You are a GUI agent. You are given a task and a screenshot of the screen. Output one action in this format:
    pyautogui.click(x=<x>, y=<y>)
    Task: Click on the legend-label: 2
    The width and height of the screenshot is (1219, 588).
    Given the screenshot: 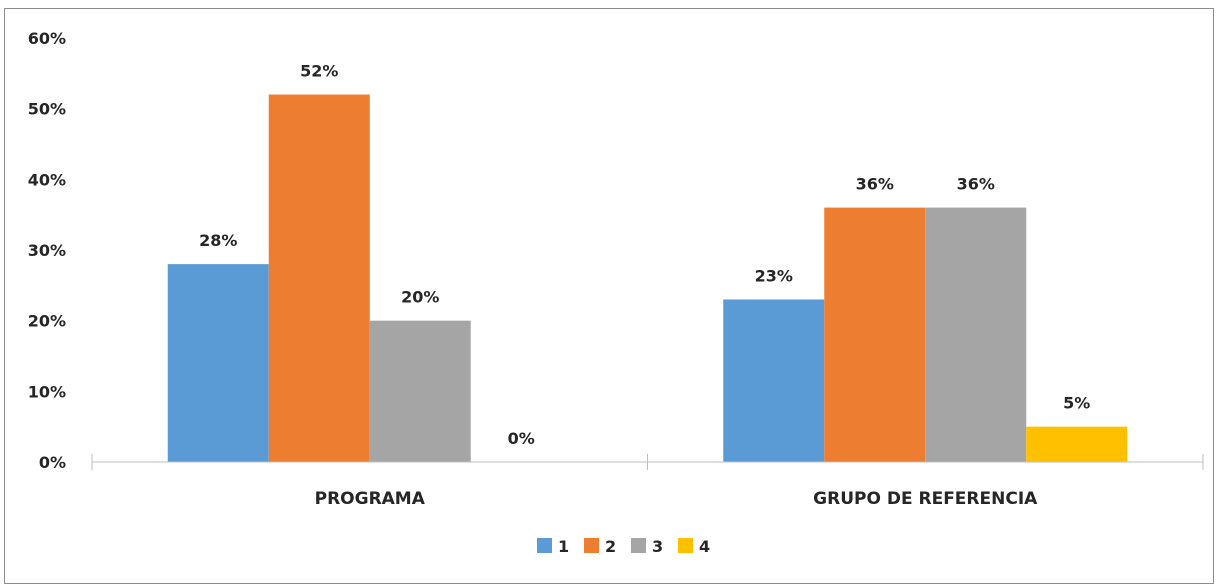 What is the action you would take?
    pyautogui.click(x=610, y=546)
    